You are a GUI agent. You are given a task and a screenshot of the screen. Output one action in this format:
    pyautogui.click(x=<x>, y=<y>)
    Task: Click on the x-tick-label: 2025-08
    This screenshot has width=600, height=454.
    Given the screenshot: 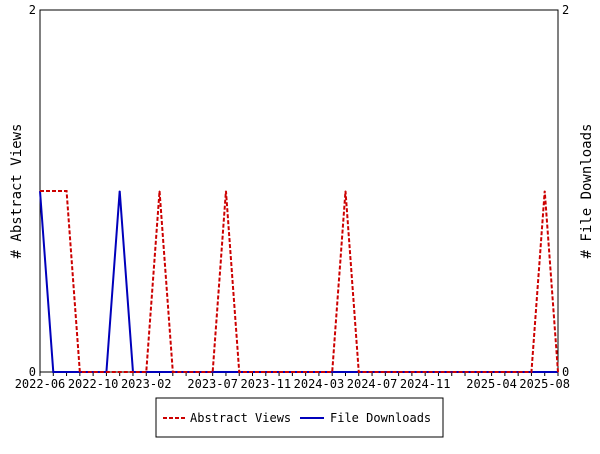 What is the action you would take?
    pyautogui.click(x=544, y=384)
    